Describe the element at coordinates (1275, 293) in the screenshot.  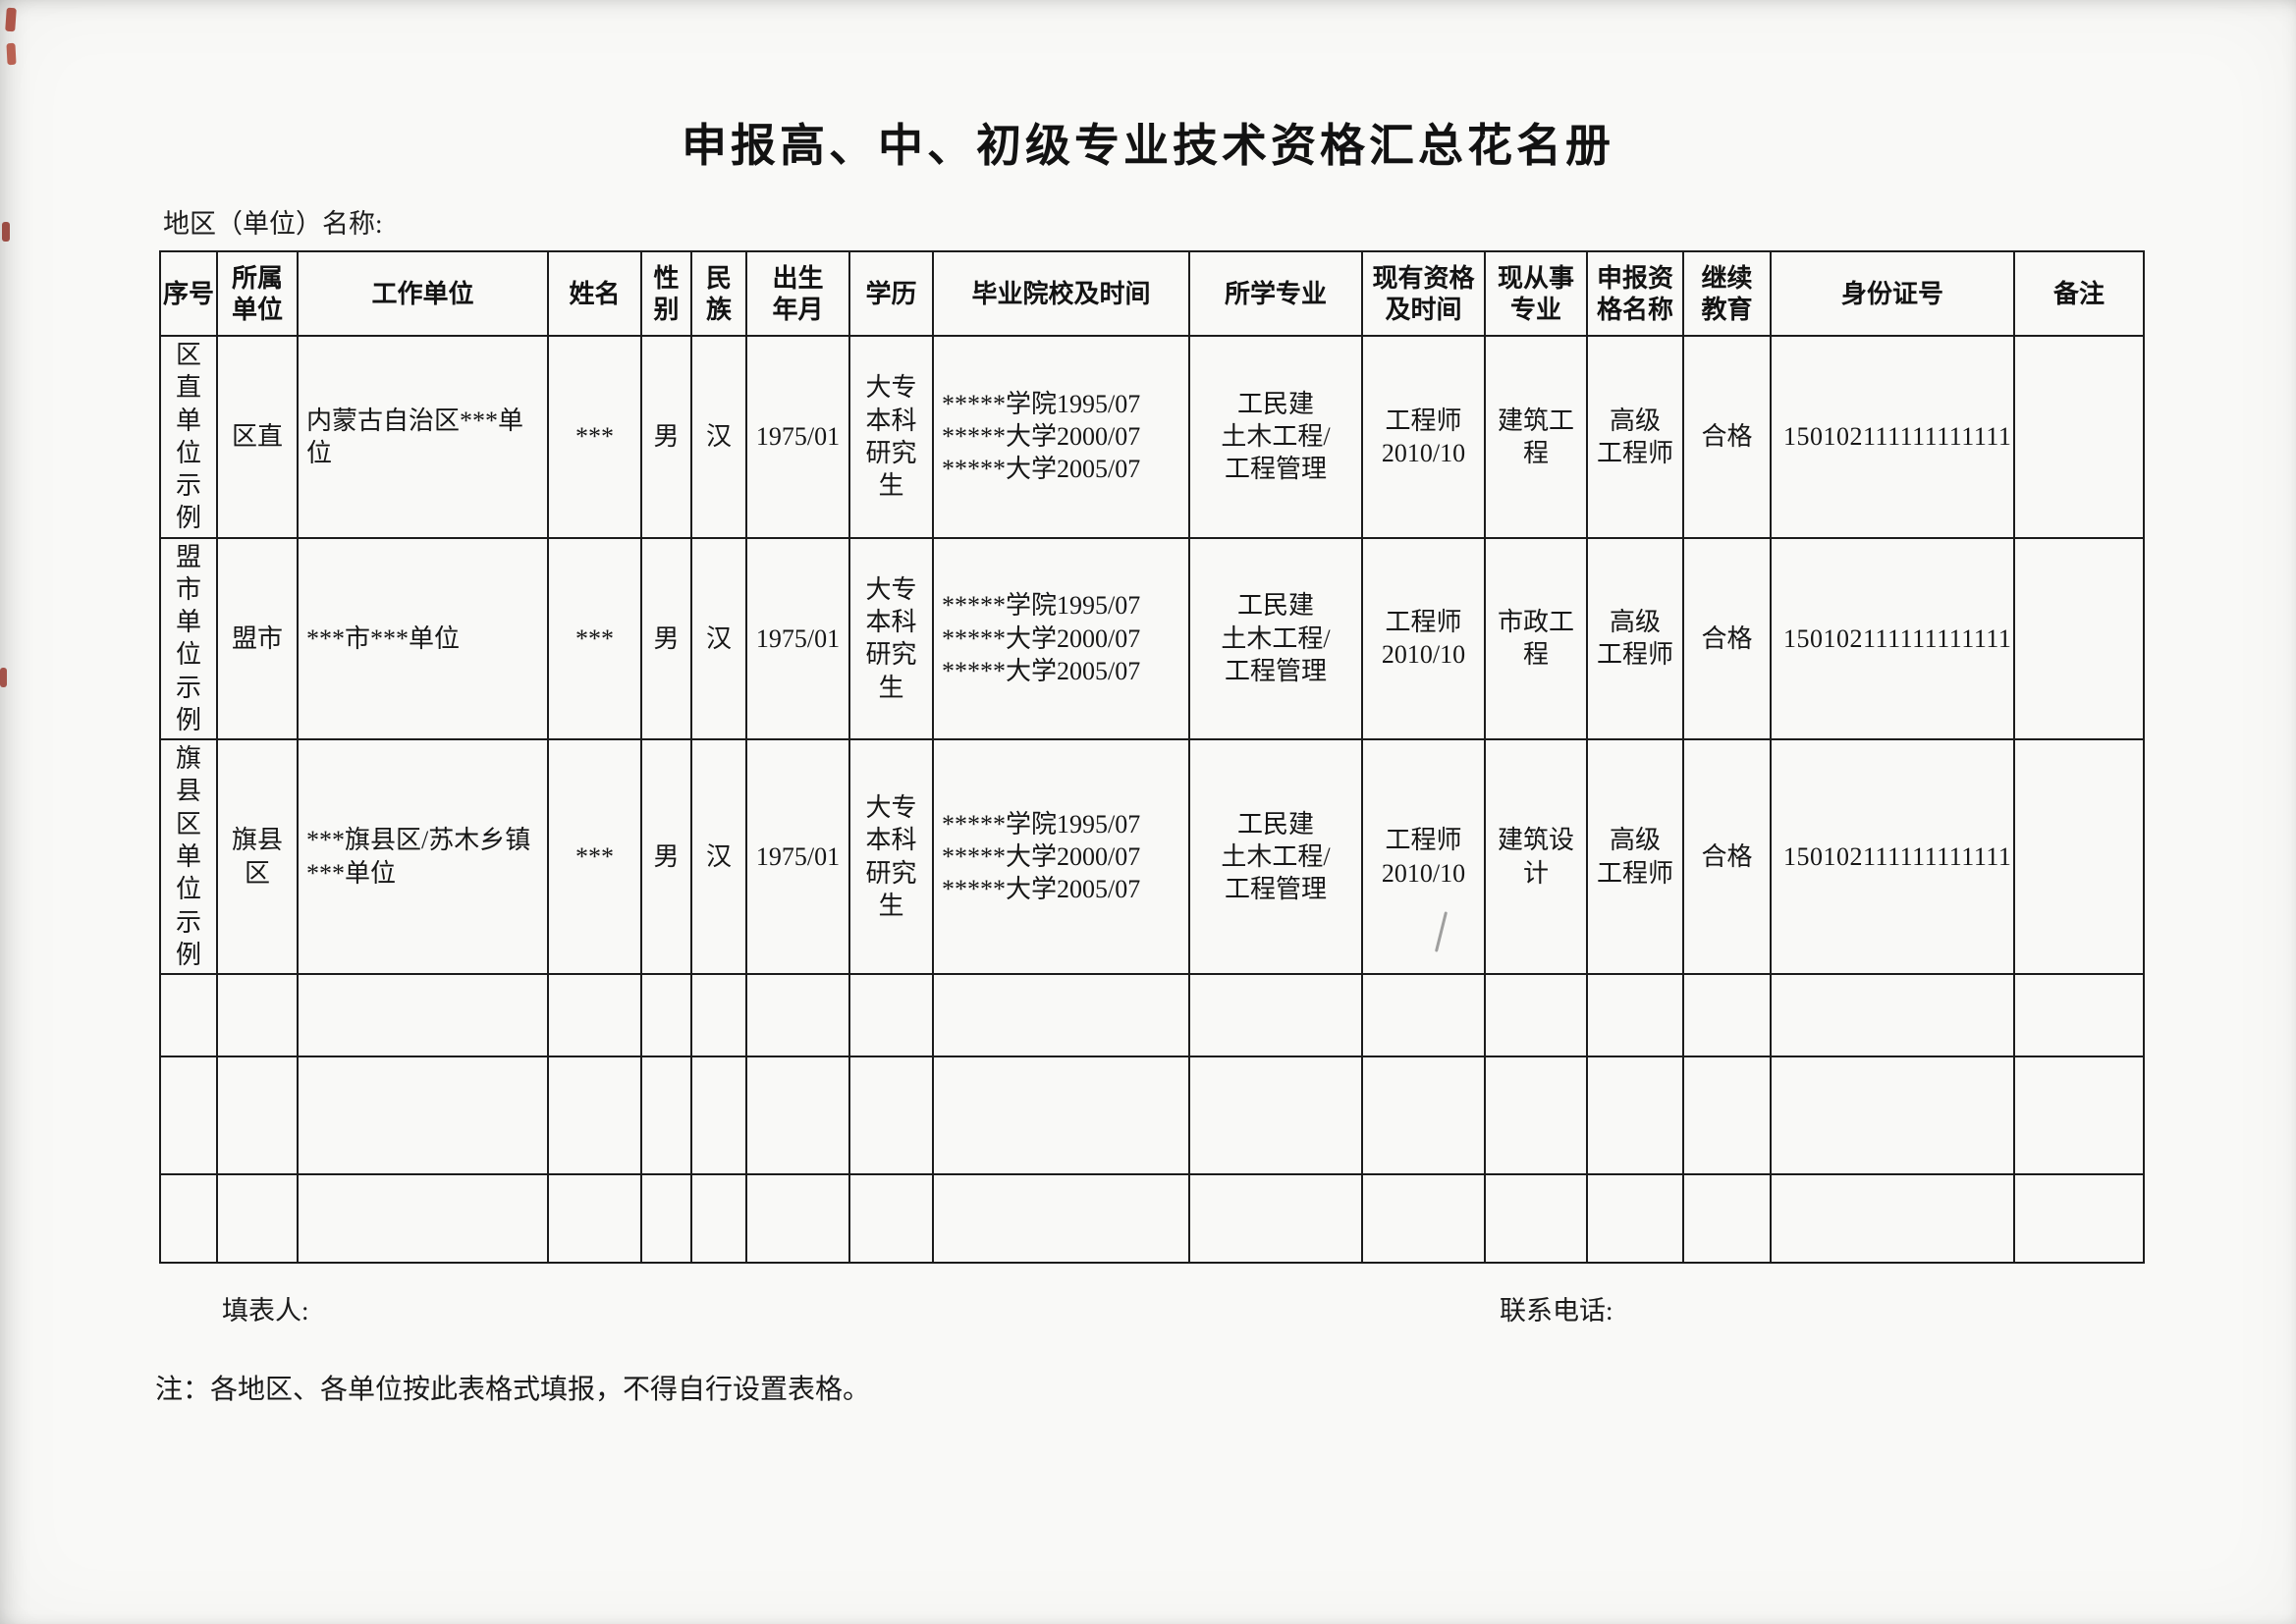
I see `col-header-10: 所学专业` at that location.